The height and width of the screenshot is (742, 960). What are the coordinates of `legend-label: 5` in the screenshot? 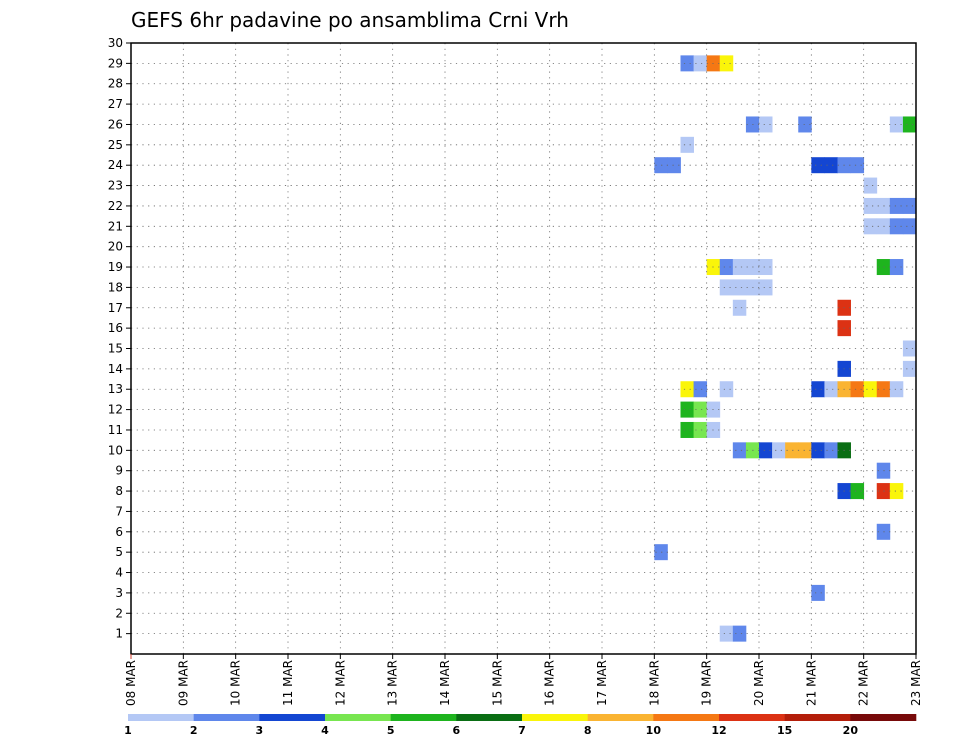 It's located at (391, 730).